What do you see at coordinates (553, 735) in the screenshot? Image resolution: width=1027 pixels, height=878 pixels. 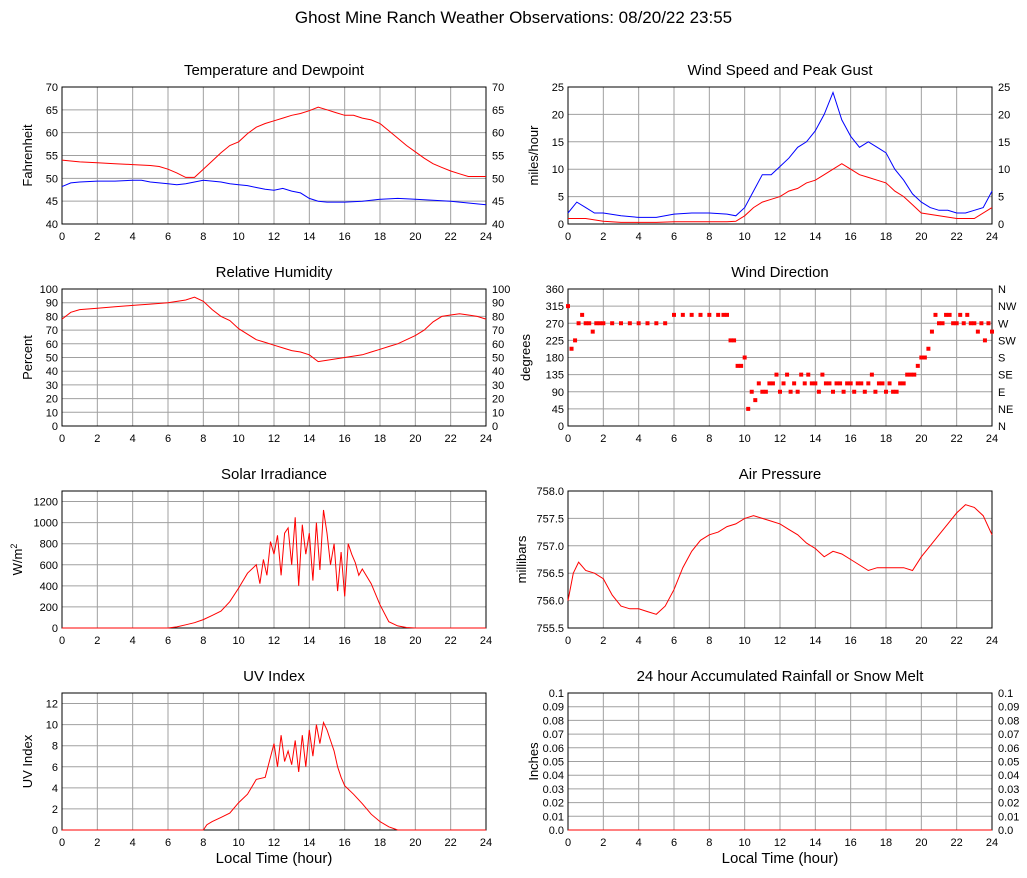 I see `y-tick-label: 0.07` at bounding box center [553, 735].